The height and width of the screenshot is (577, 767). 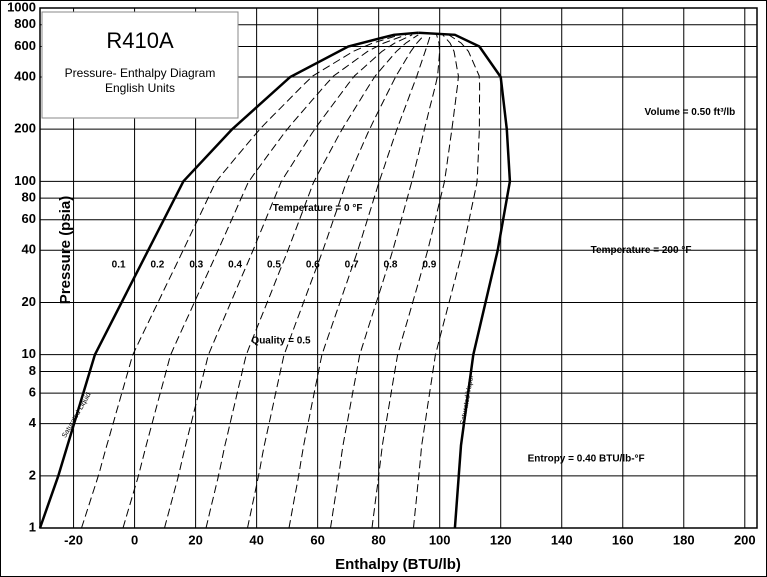 I want to click on chart-subtitle: Pressure- Enthalpy Diagram, so click(x=140, y=73).